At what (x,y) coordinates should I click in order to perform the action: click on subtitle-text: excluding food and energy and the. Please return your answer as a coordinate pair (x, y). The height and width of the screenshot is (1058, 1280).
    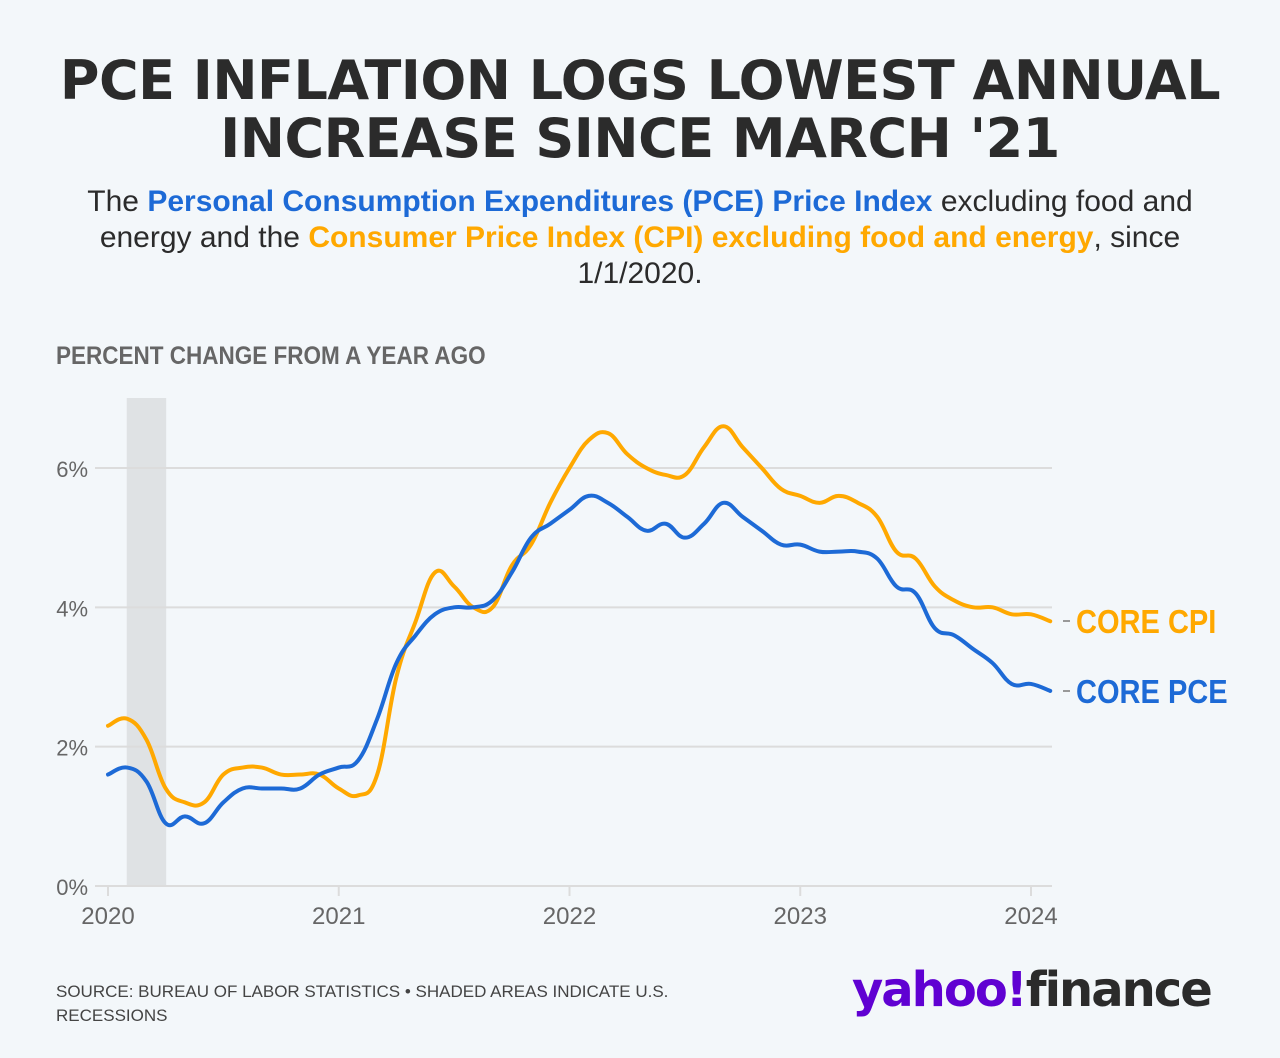
    Looking at the image, I should click on (646, 219).